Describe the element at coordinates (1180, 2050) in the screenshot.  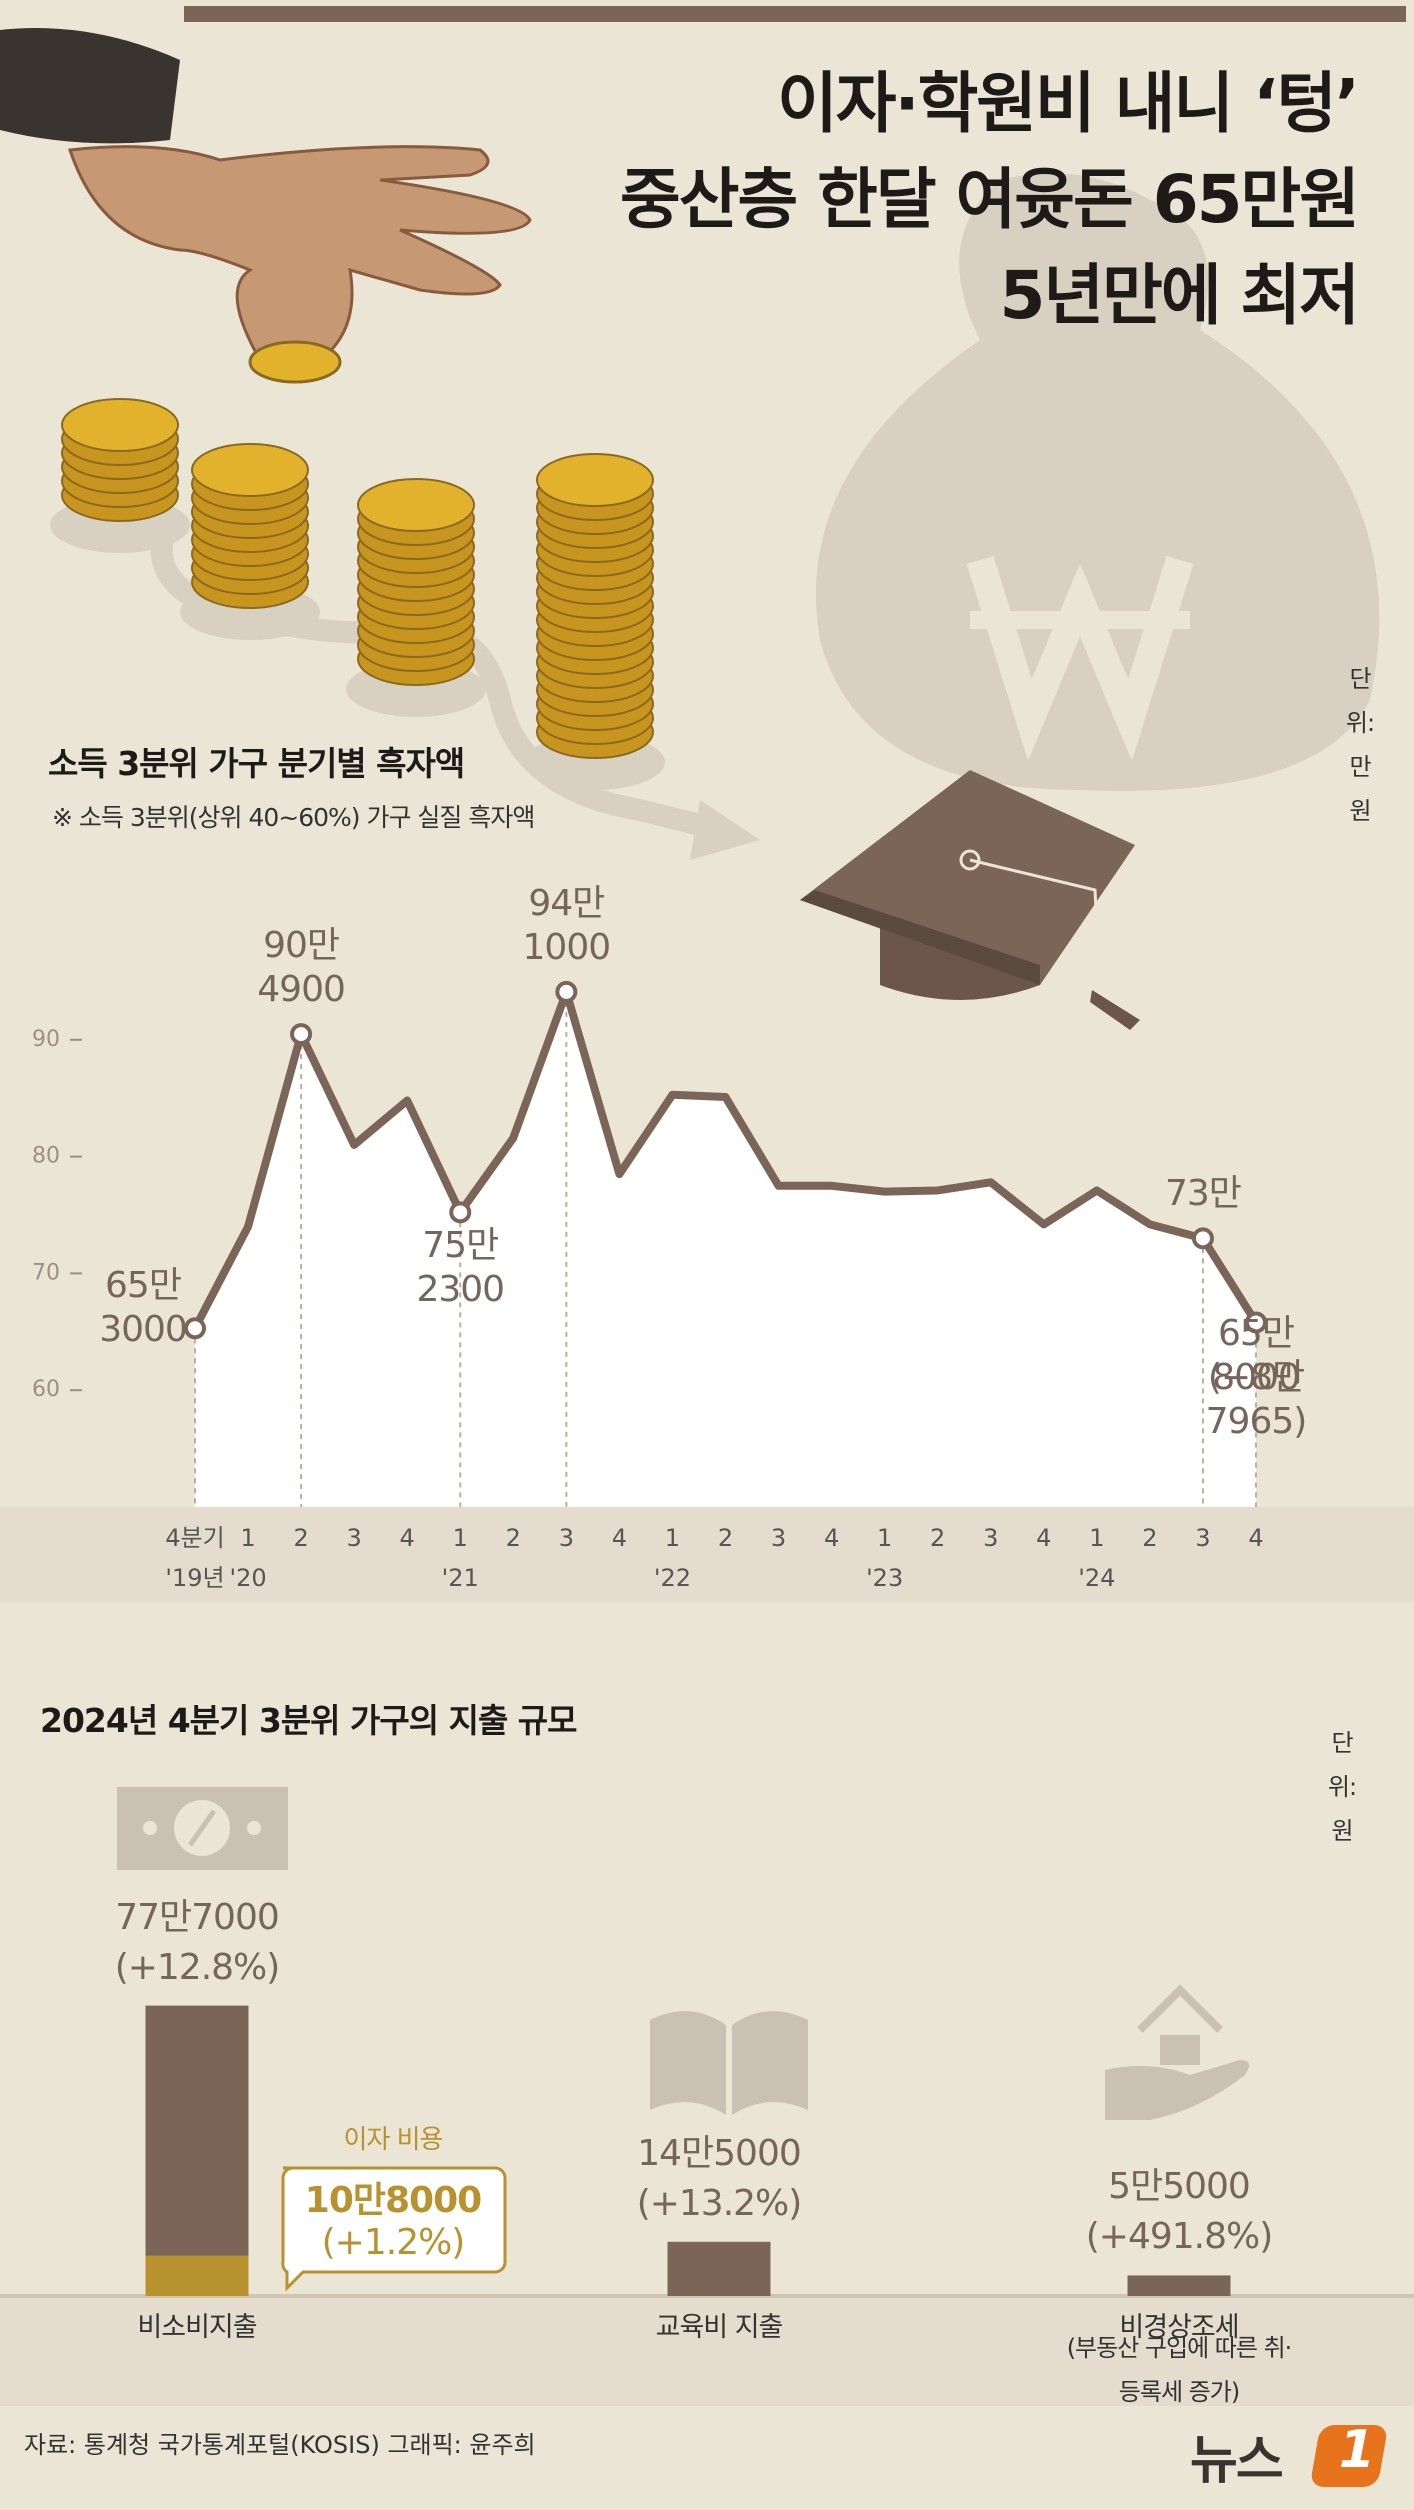
I see `house` at that location.